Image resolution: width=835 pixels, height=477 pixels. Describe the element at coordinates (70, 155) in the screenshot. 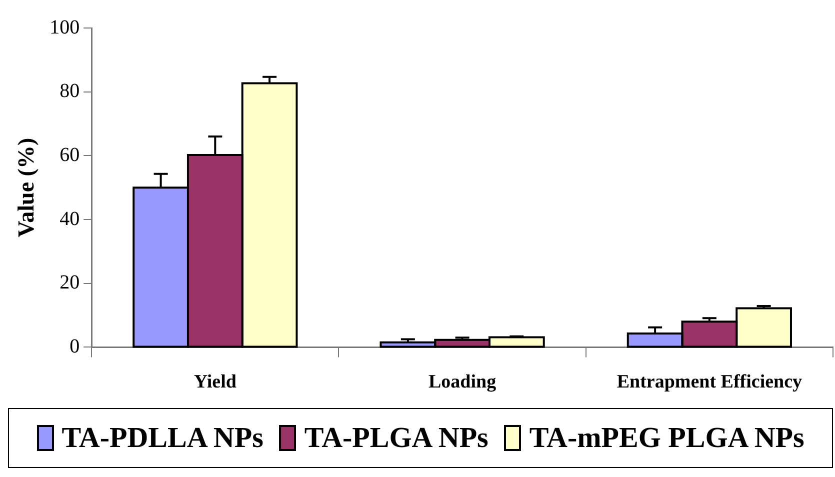

I see `y-tick-label: 60` at that location.